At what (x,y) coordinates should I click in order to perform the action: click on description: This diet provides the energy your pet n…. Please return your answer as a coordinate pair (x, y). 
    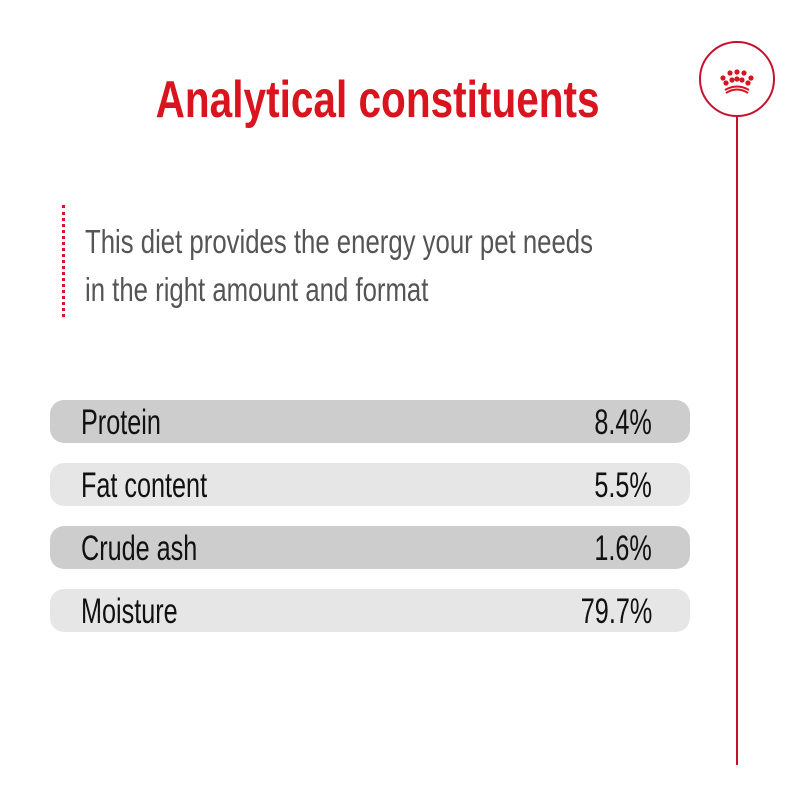
    Looking at the image, I should click on (397, 266).